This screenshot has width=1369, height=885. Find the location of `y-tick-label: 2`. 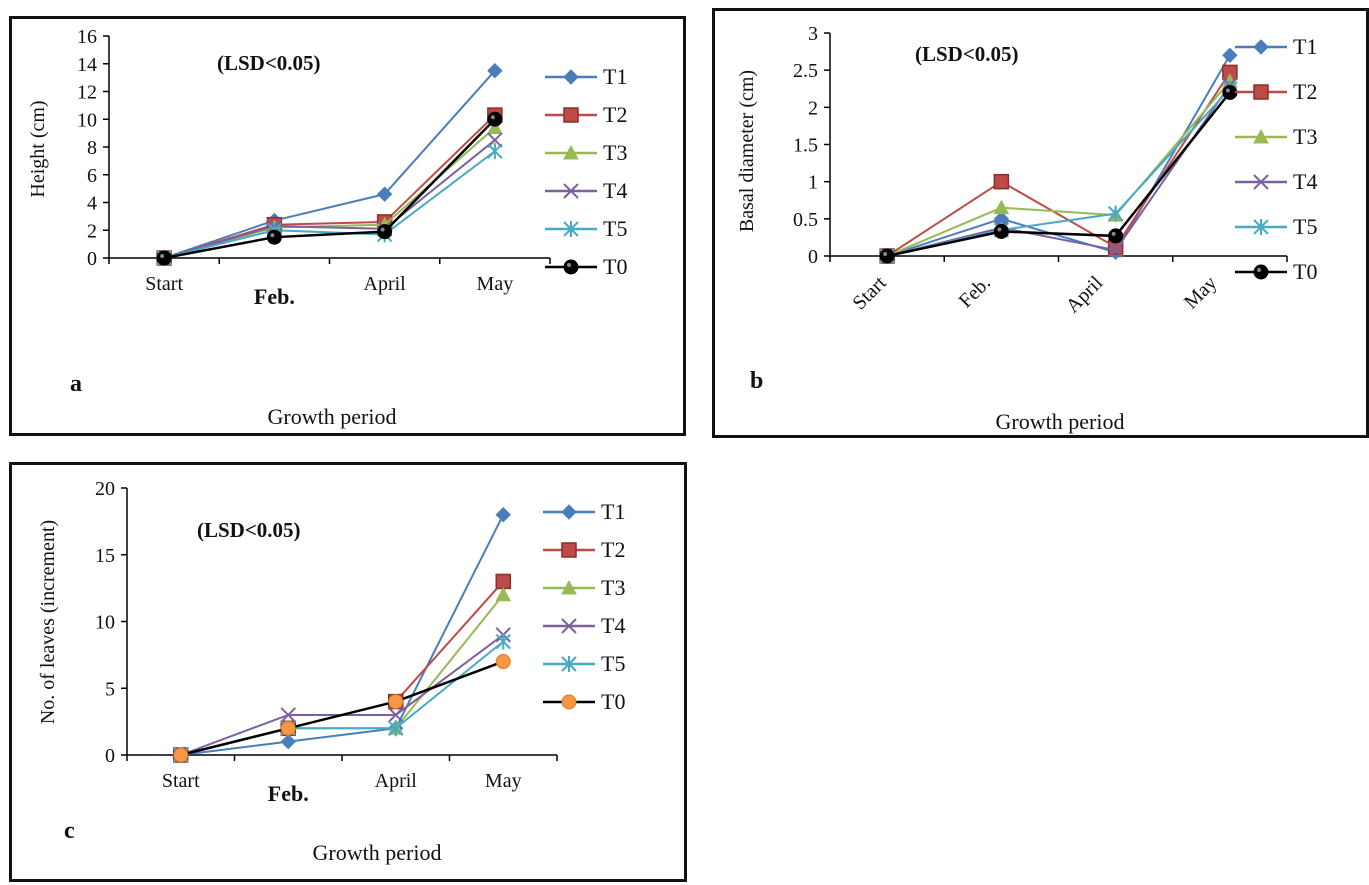

y-tick-label: 2 is located at coordinates (813, 108).